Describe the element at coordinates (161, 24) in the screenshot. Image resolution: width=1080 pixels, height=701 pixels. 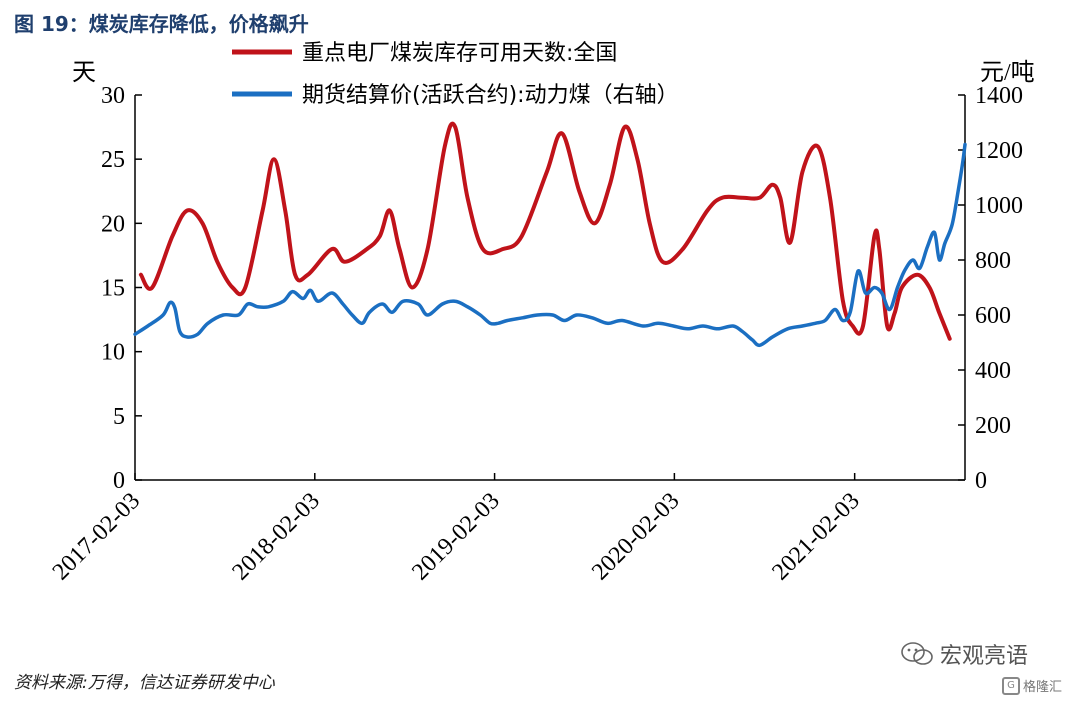
I see `figure-title: 图 19：煤炭库存降低，价格飙升` at that location.